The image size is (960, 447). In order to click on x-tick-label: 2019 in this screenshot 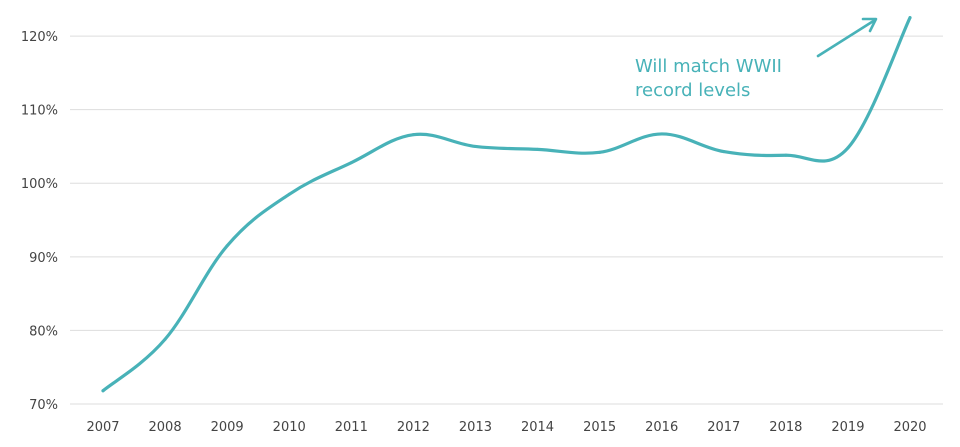, I will do `click(847, 427)`.